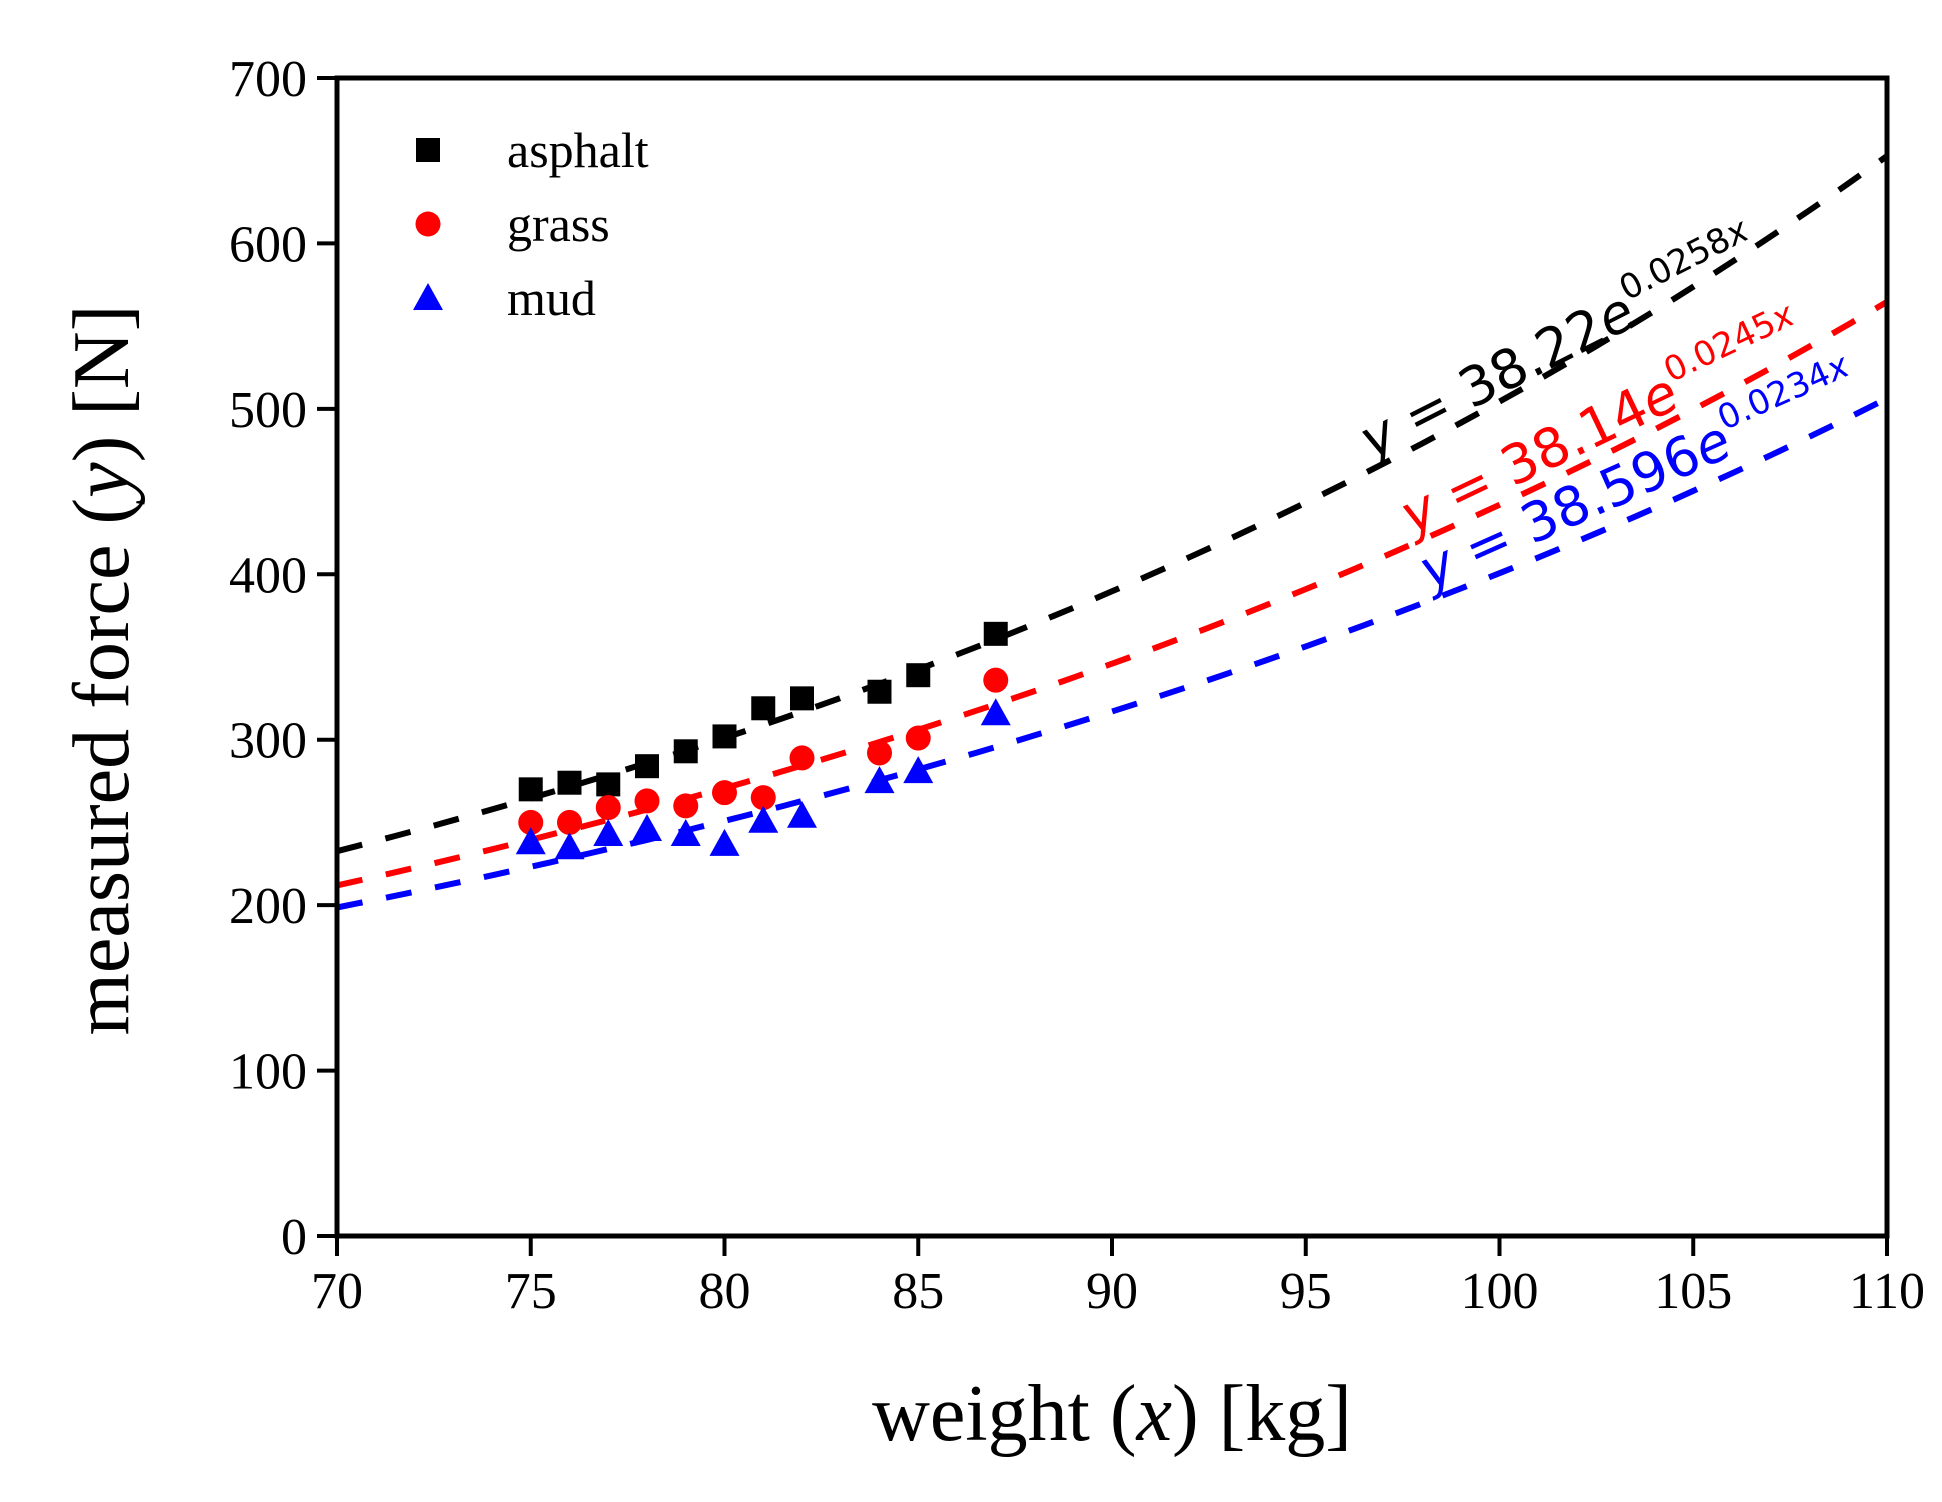 Image resolution: width=1942 pixels, height=1502 pixels. I want to click on legend-label-grass: grass, so click(558, 224).